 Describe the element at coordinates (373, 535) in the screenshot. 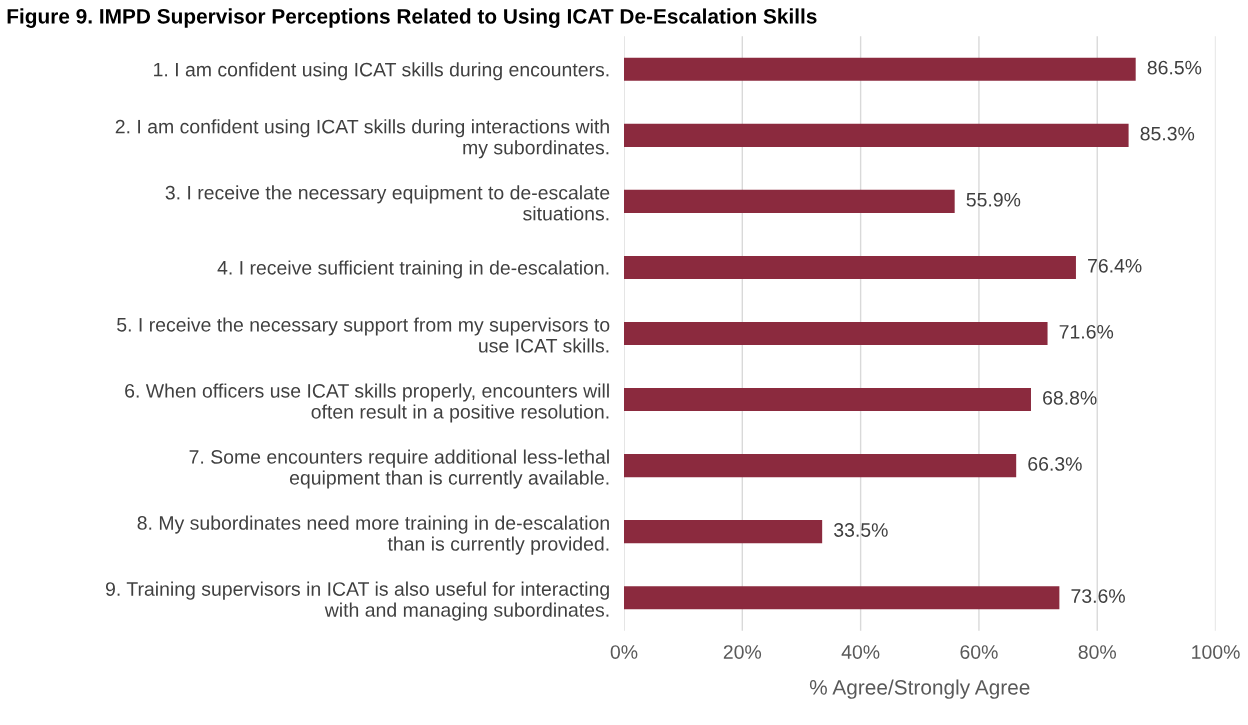

I see `y-tick-label: 8. My subordinates need more training in de-escalation than is currently provided.` at that location.